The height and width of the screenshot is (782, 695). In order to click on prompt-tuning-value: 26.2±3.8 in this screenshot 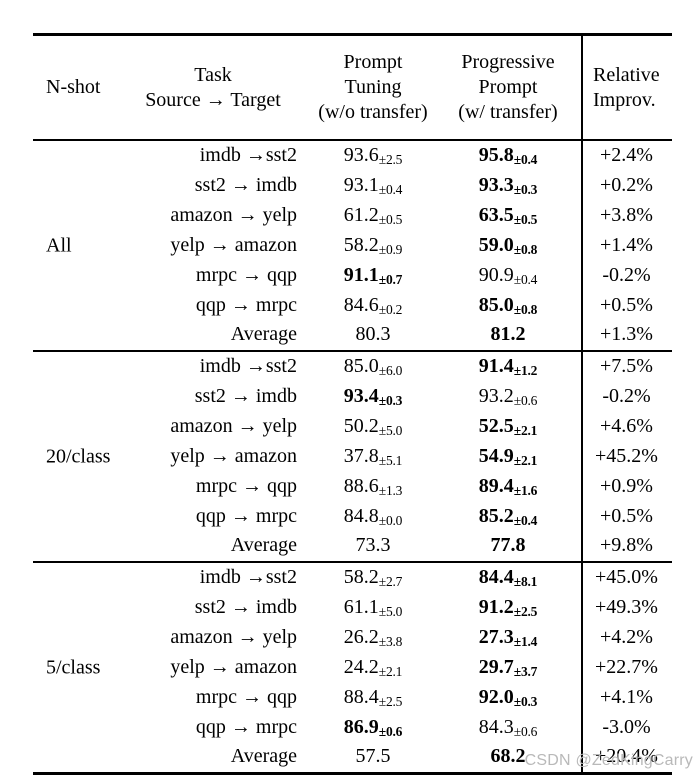, I will do `click(373, 637)`.